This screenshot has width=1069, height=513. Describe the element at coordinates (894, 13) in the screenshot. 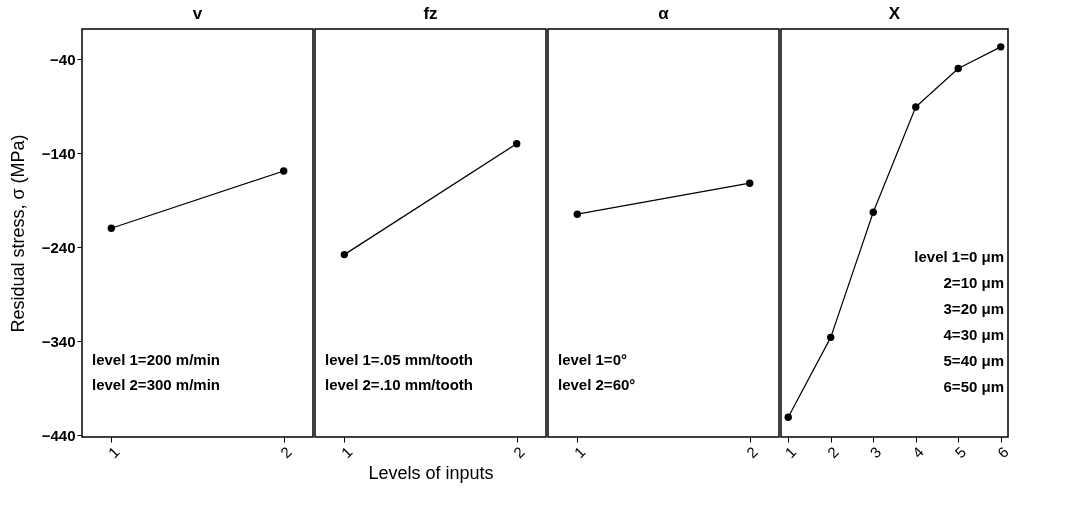

I see `chart-title: X` at that location.